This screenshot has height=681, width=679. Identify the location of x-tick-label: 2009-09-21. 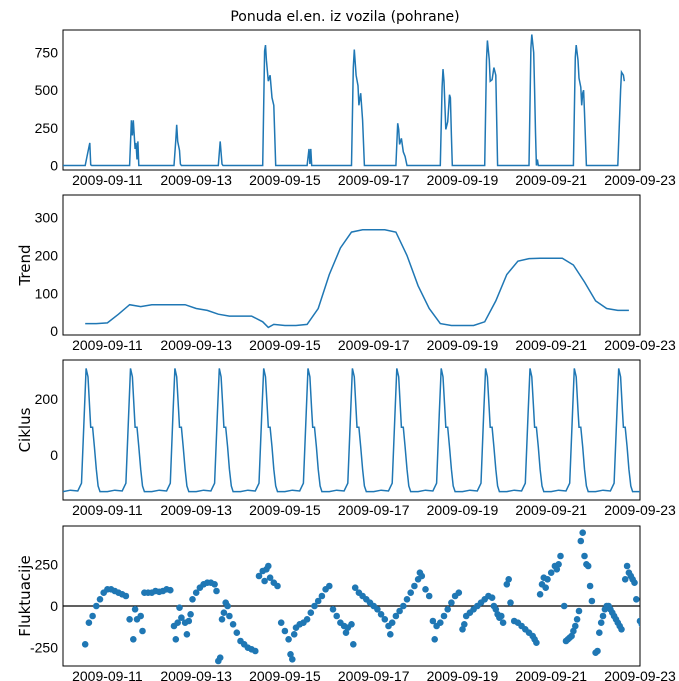
(551, 180).